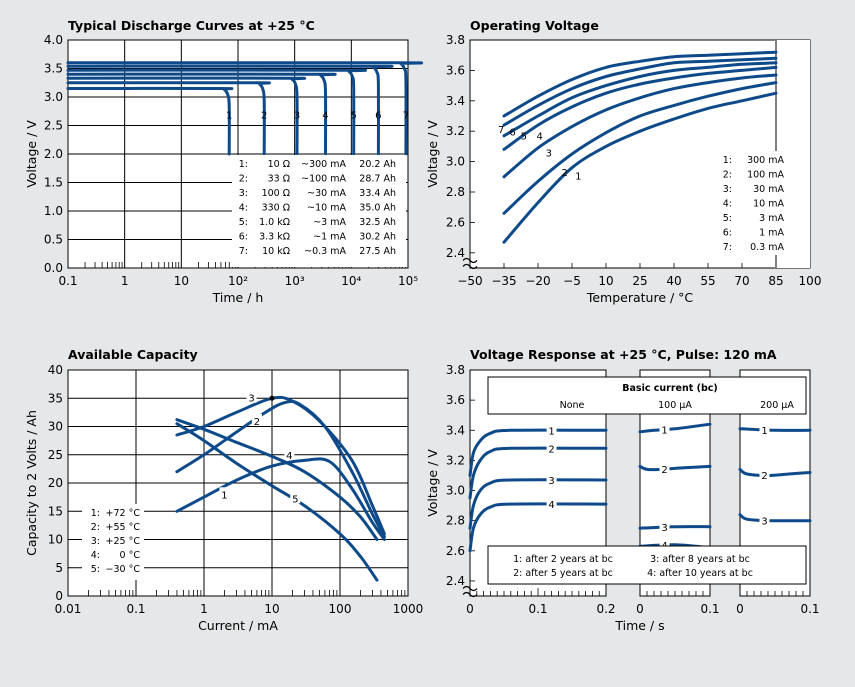  What do you see at coordinates (455, 370) in the screenshot?
I see `y-tick-label: 3.8` at bounding box center [455, 370].